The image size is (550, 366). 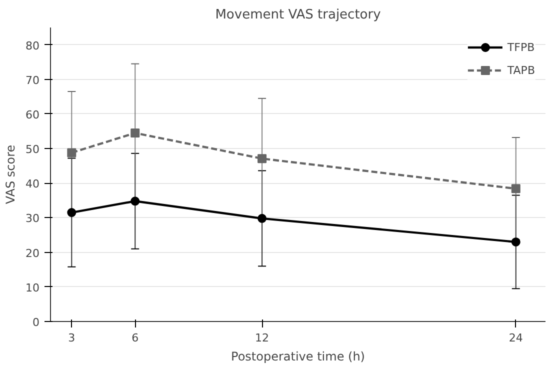 What do you see at coordinates (515, 338) in the screenshot?
I see `x-tick-label: 24` at bounding box center [515, 338].